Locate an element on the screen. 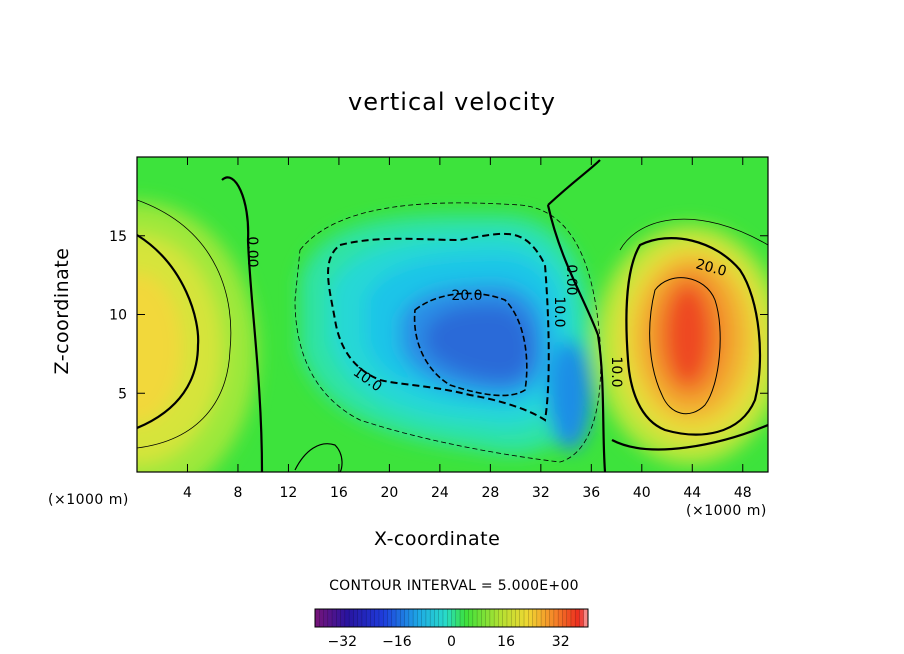  x-tick-label: 40 is located at coordinates (642, 493).